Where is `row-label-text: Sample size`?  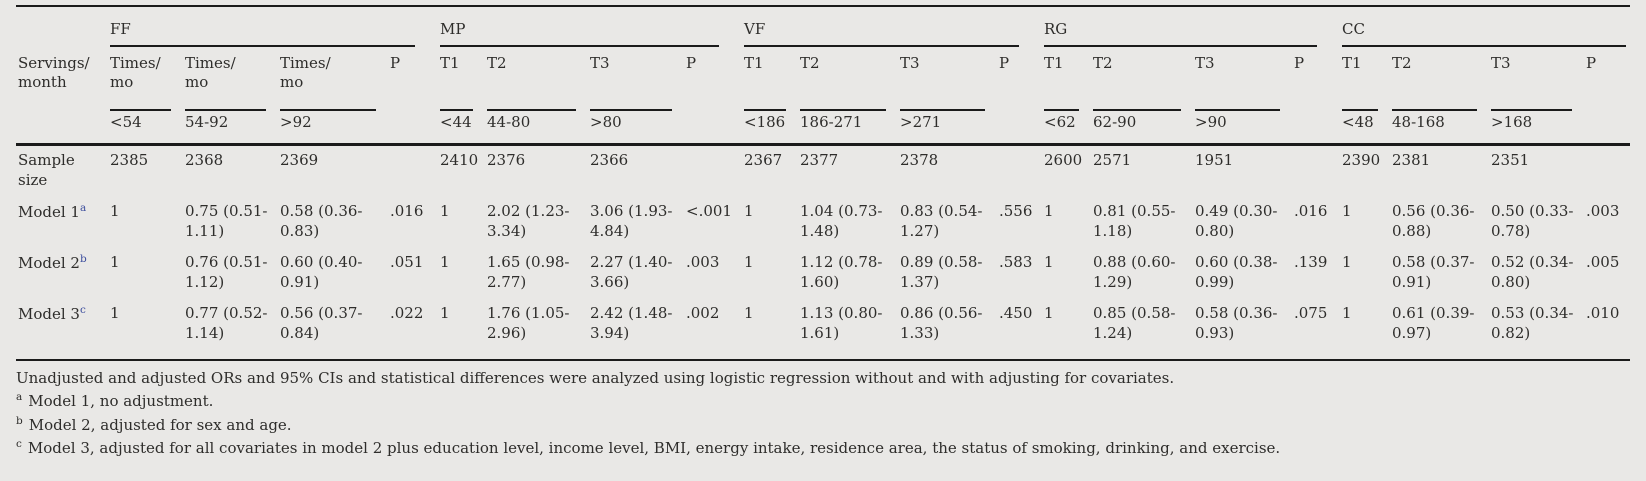 row-label-text: Sample size is located at coordinates (46, 170).